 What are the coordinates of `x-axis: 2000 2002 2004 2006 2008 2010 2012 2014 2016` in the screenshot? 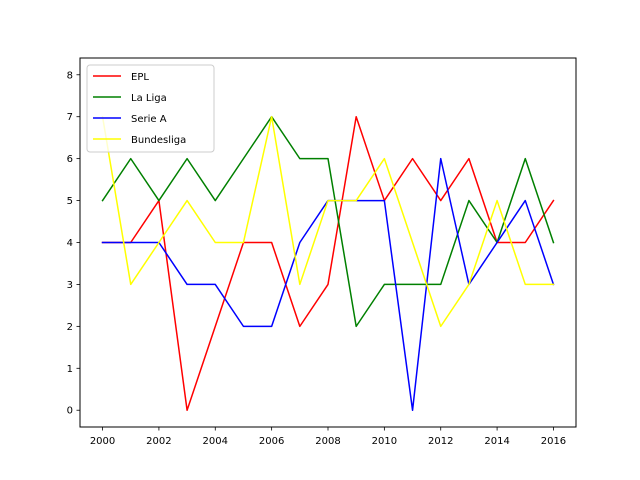 It's located at (328, 437).